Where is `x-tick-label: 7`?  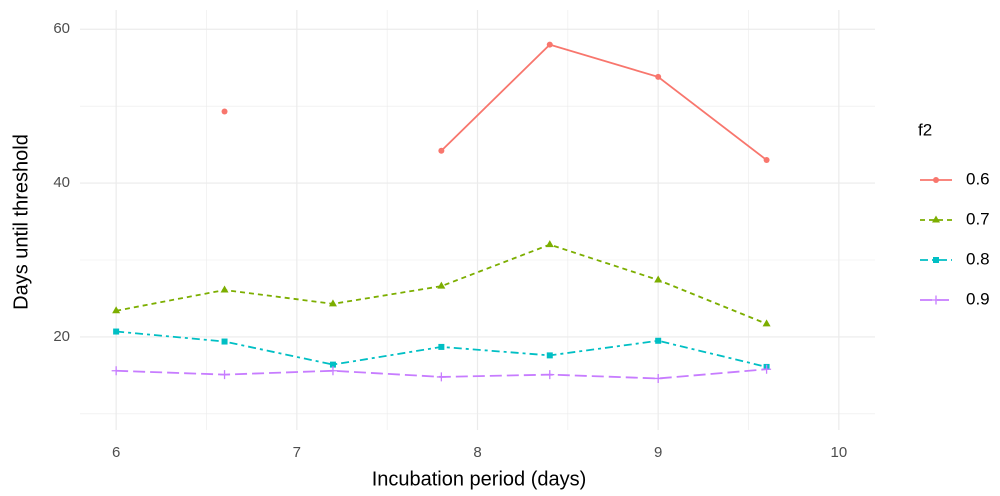
x-tick-label: 7 is located at coordinates (297, 452).